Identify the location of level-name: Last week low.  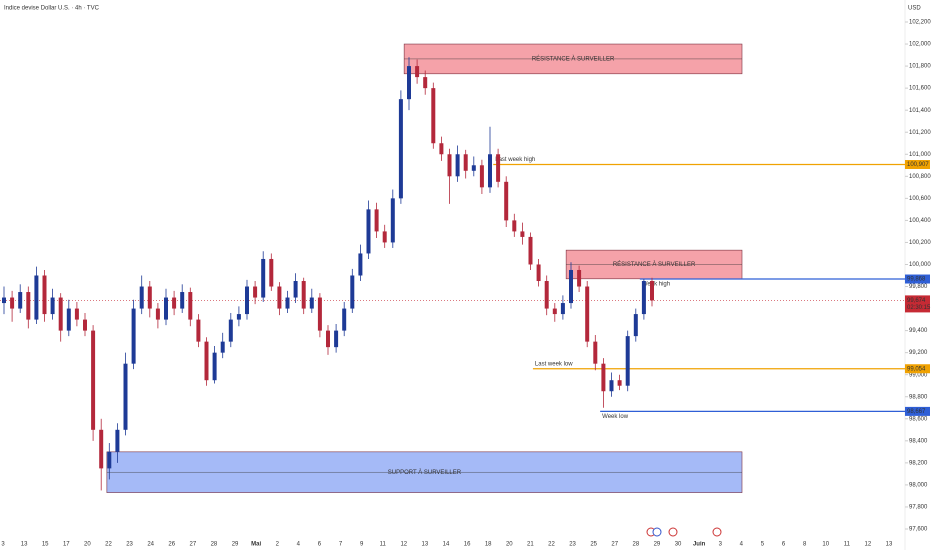
(554, 364).